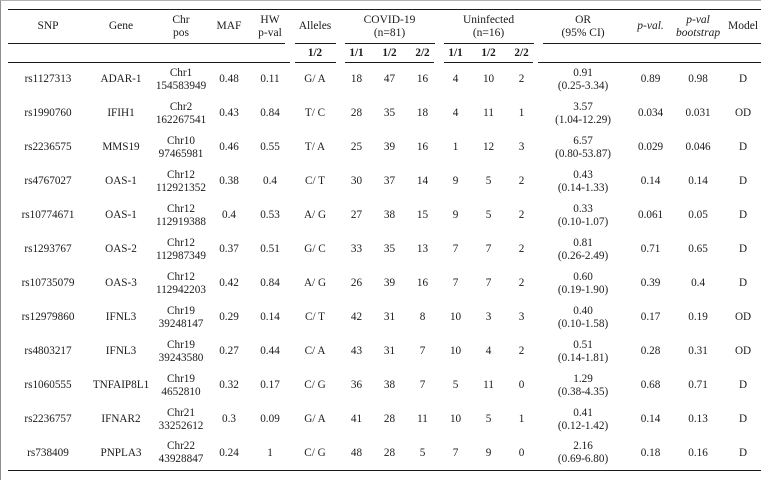 This screenshot has height=480, width=761. What do you see at coordinates (698, 147) in the screenshot?
I see `pval-bootstrap-cell: 0.046` at bounding box center [698, 147].